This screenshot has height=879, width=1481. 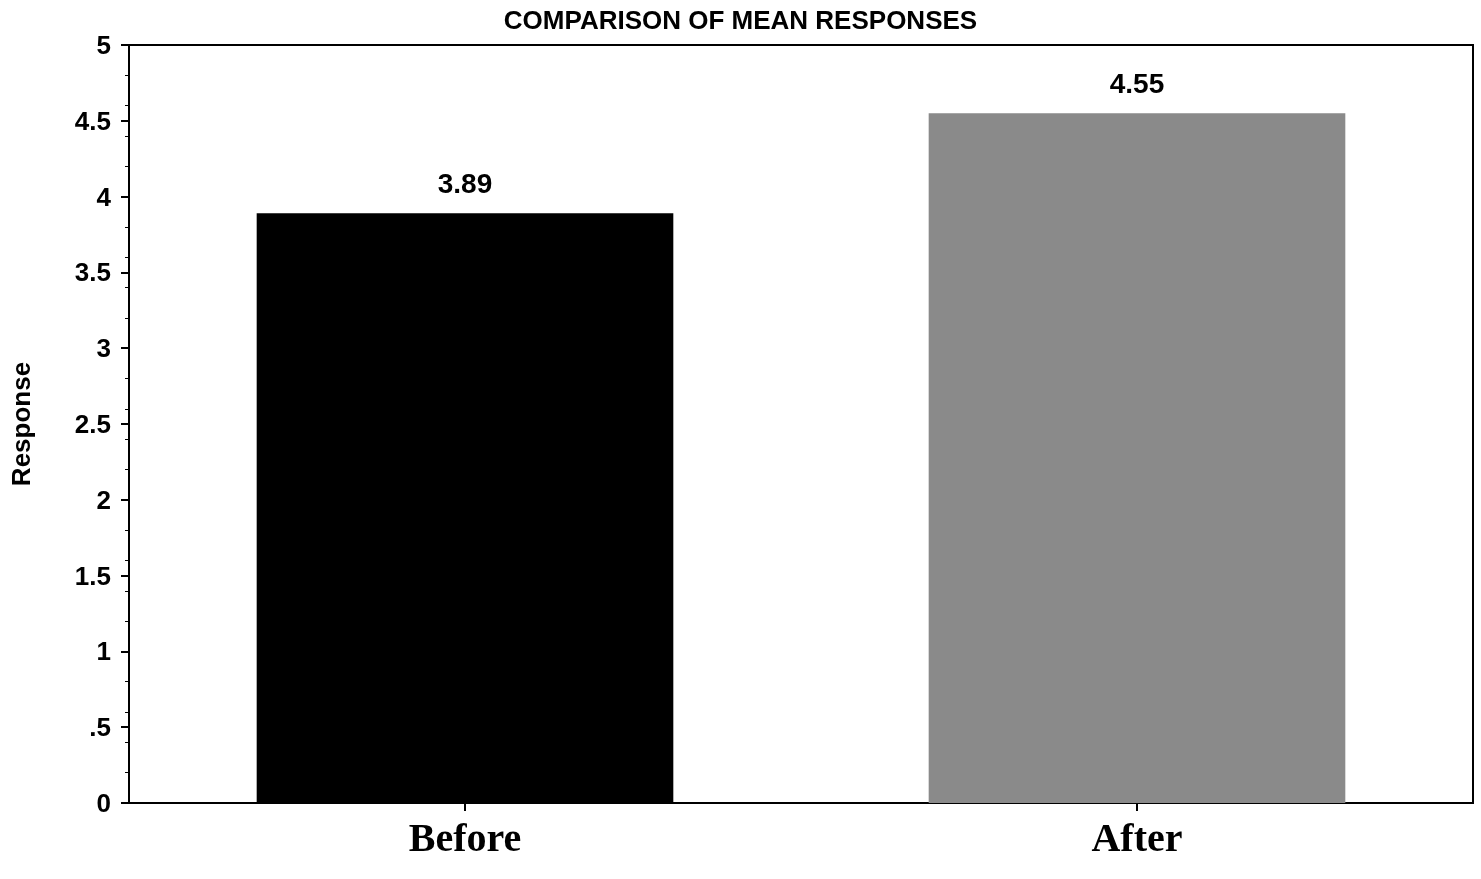 I want to click on y-tick-label: 0, so click(x=103, y=803).